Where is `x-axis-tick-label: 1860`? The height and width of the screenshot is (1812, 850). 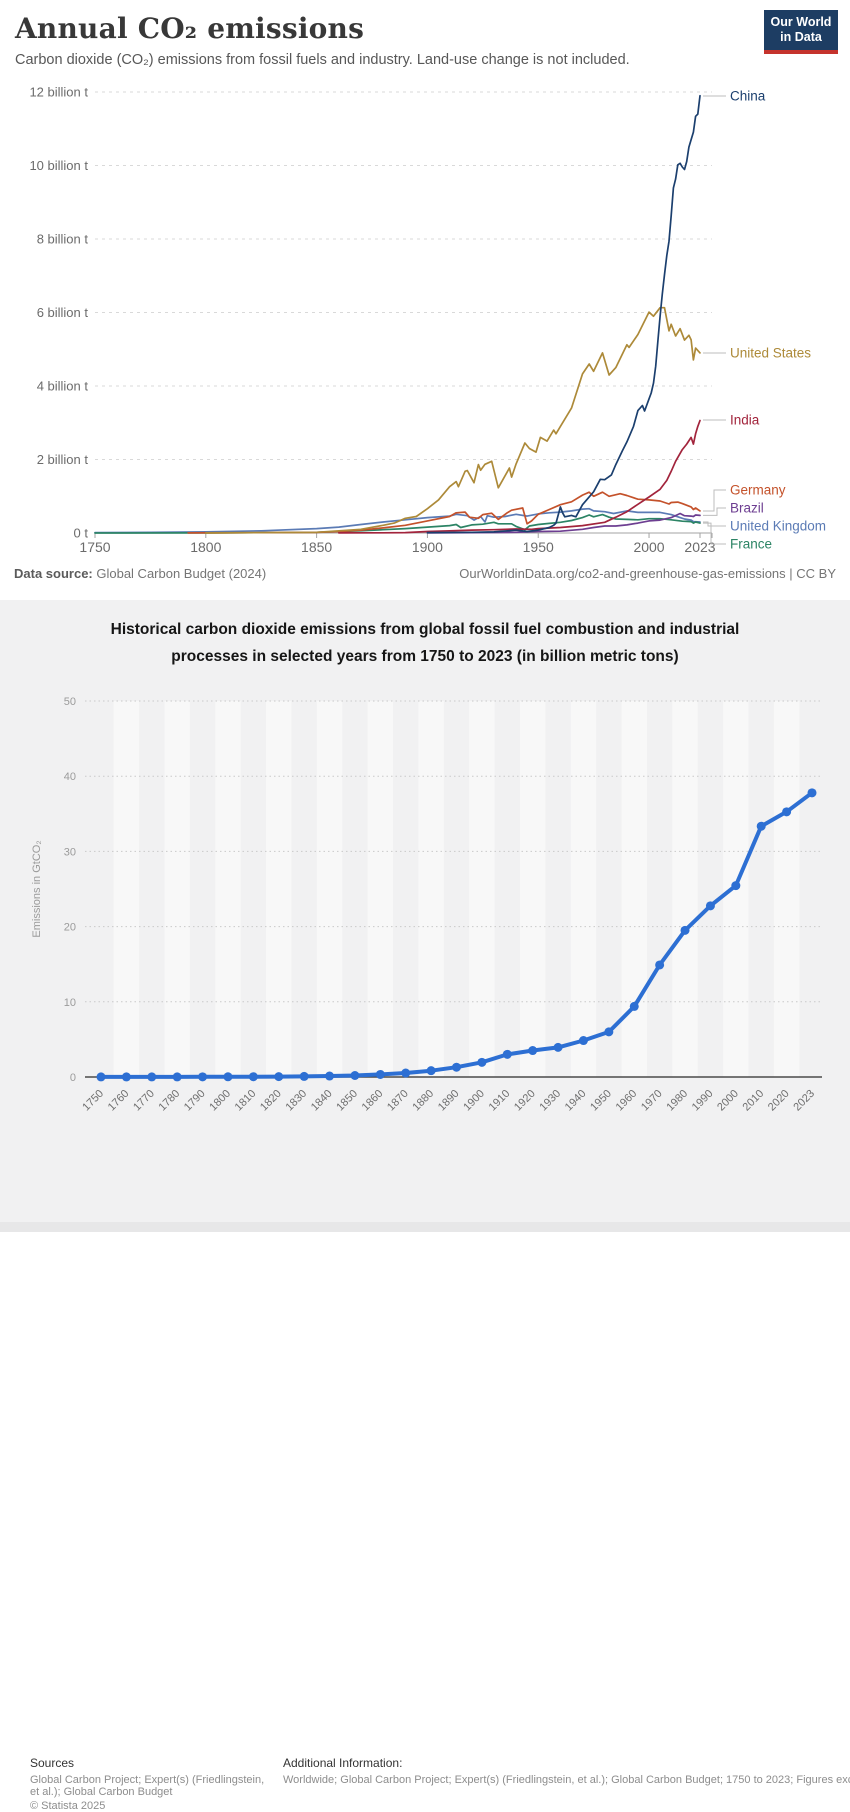
x-axis-tick-label: 1860 is located at coordinates (373, 1101).